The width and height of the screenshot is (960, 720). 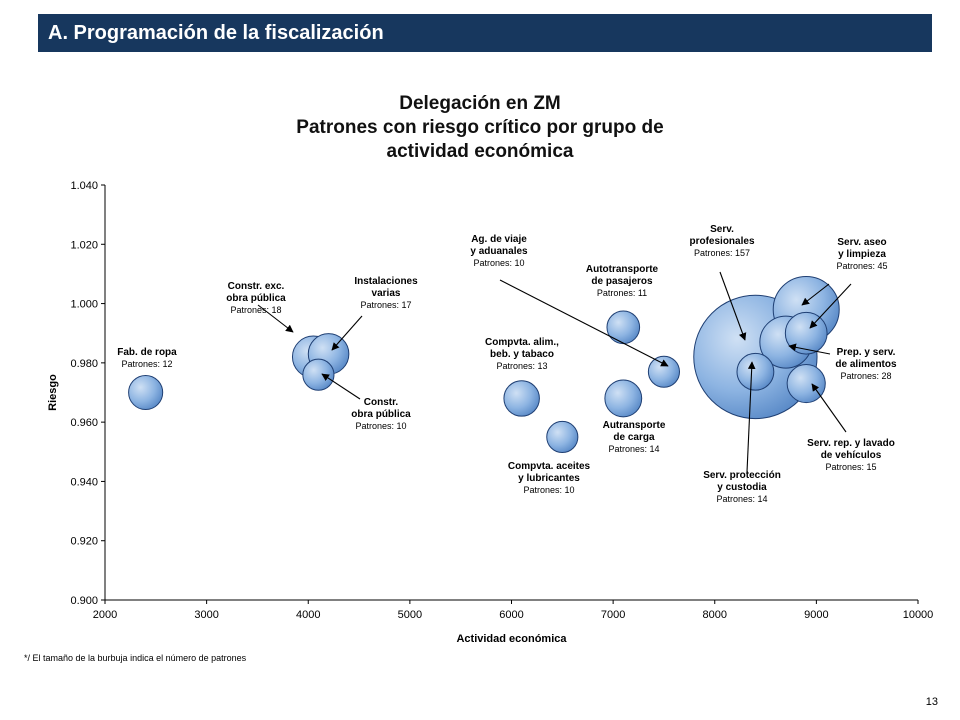 What do you see at coordinates (722, 229) in the screenshot?
I see `bubble-label-name: Serv.` at bounding box center [722, 229].